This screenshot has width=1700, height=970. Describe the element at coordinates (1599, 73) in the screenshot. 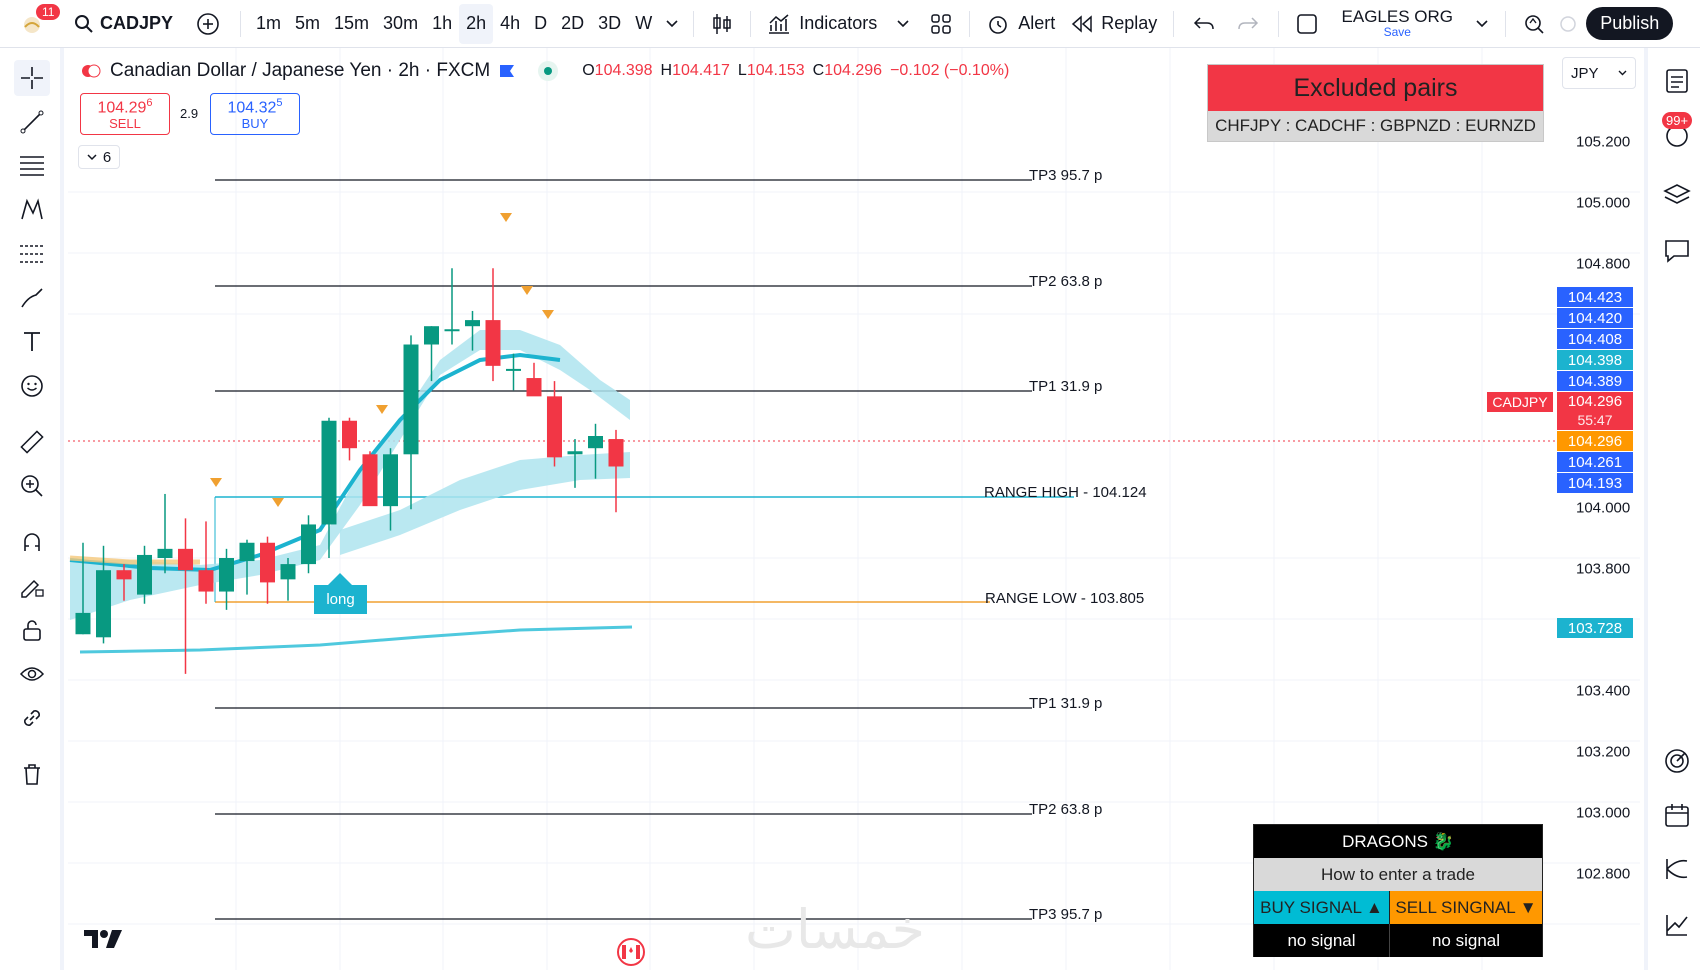

I see `currency-dropdown: JPY` at that location.